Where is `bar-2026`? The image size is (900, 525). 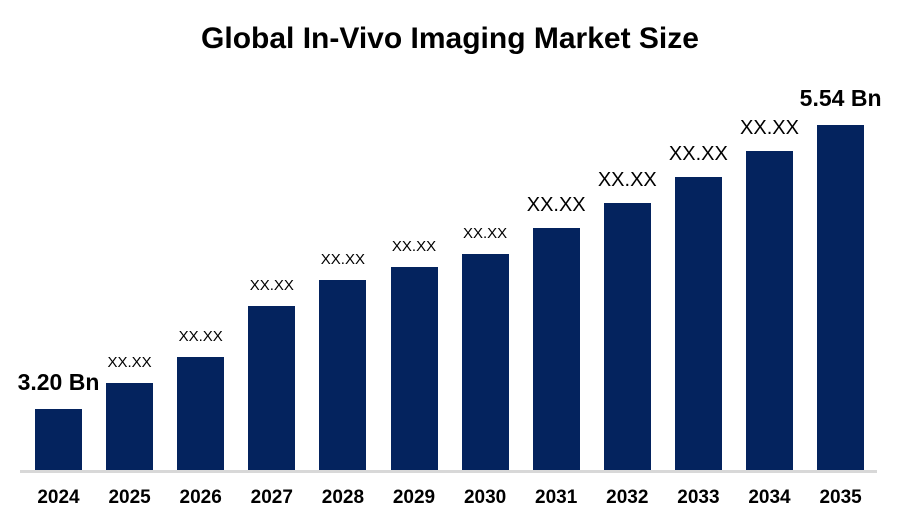
bar-2026 is located at coordinates (201, 413).